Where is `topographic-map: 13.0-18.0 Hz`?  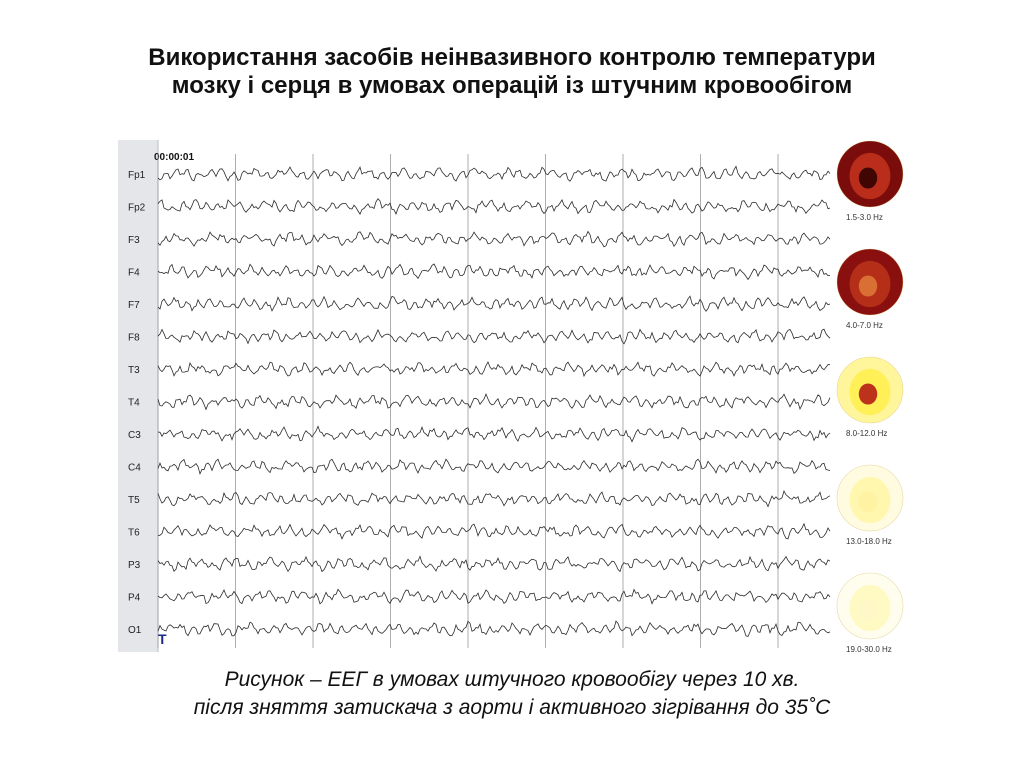
topographic-map: 13.0-18.0 Hz is located at coordinates (870, 505).